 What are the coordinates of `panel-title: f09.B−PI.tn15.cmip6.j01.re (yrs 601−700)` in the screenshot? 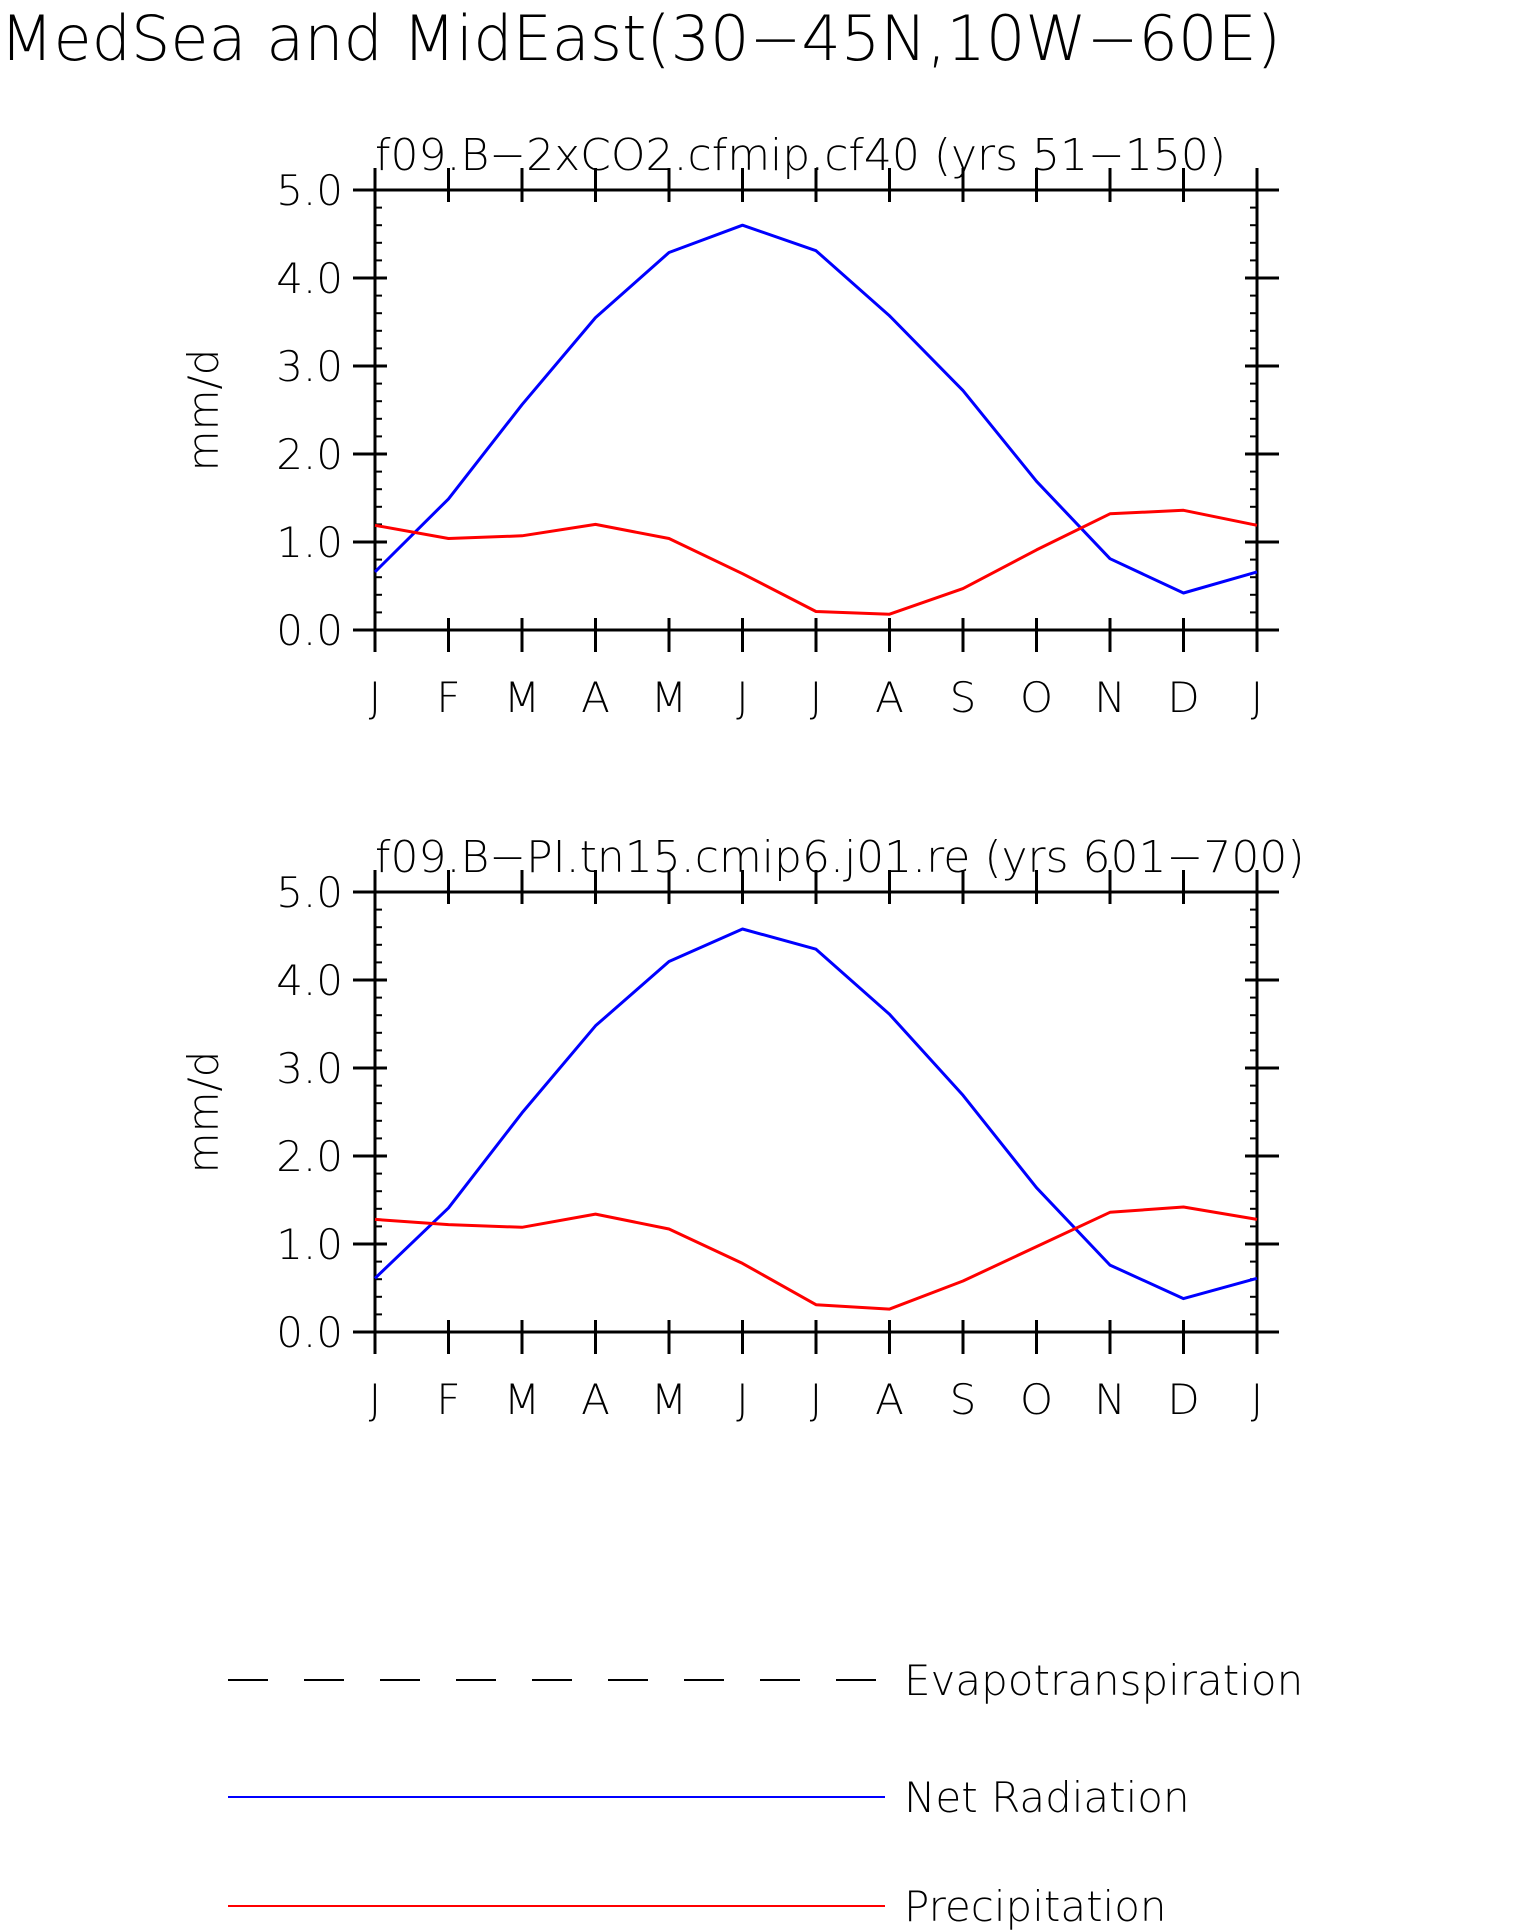 It's located at (840, 857).